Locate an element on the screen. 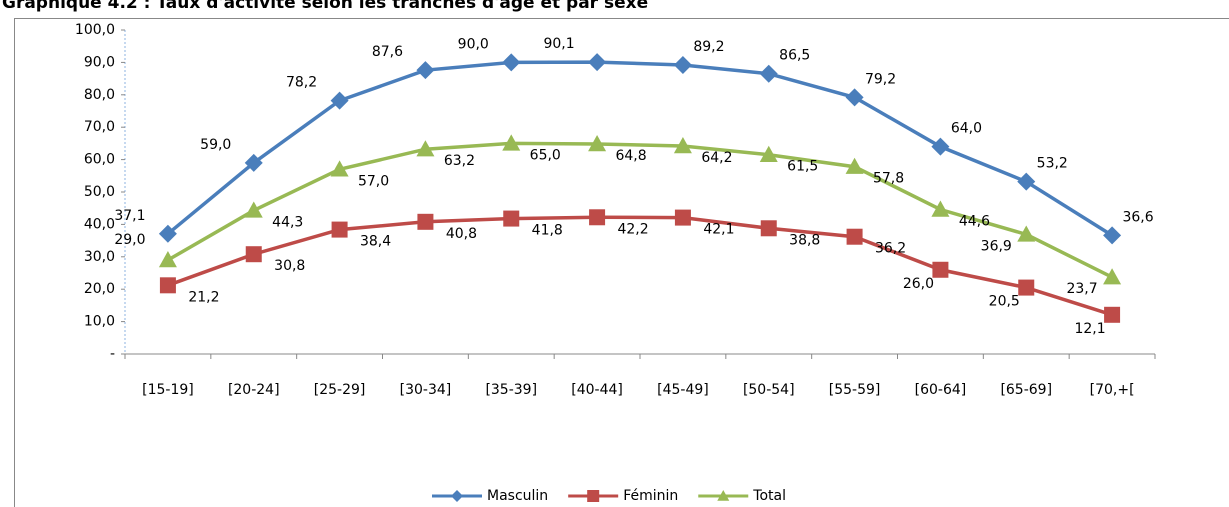 This screenshot has height=507, width=1229. data-label: 86,5 is located at coordinates (794, 56).